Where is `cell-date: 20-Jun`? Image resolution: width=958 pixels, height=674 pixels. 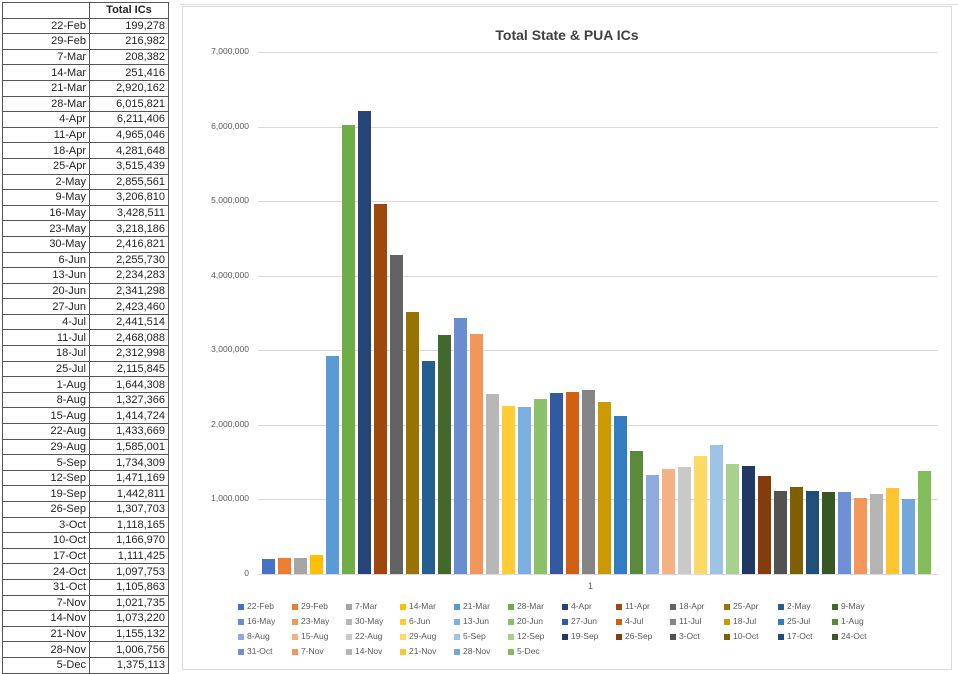
cell-date: 20-Jun is located at coordinates (46, 291).